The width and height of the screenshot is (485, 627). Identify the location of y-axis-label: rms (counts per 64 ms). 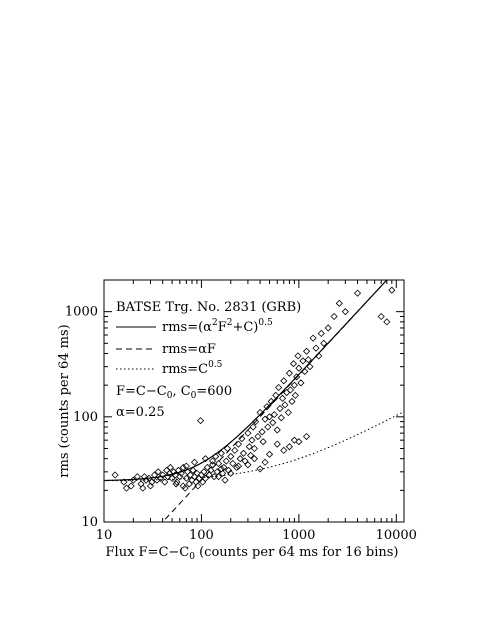
(64, 400).